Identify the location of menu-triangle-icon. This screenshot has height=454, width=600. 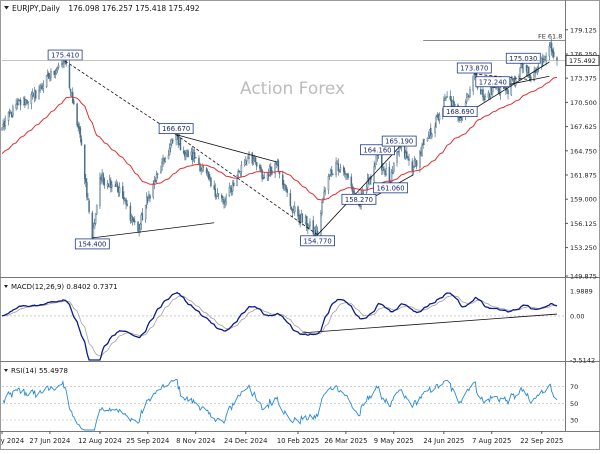
(6, 8).